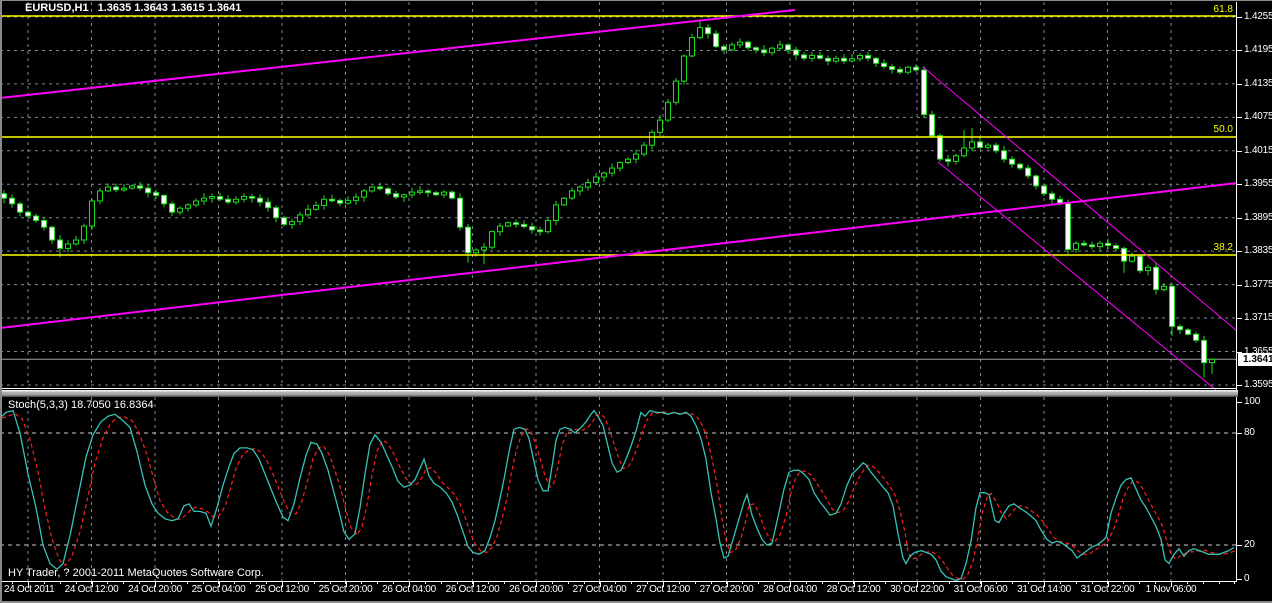 This screenshot has width=1272, height=603. I want to click on chart-title: EURUSD,H1 1.3635 1.3643 1.3615 1.3641, so click(133, 8).